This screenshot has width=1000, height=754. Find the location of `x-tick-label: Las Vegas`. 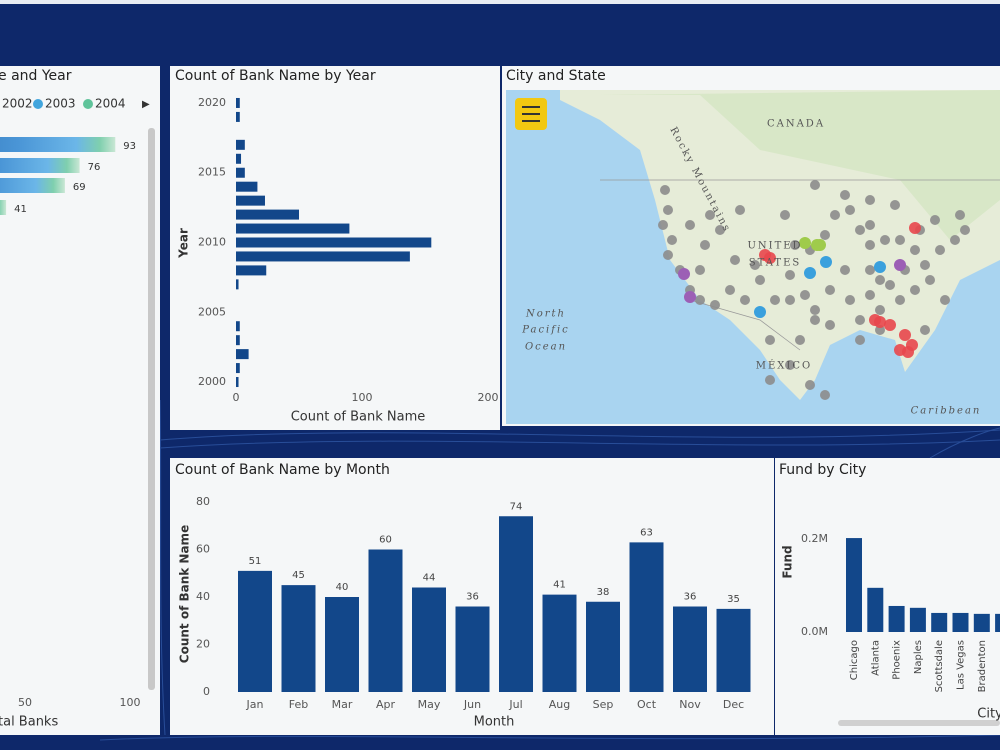

x-tick-label: Las Vegas is located at coordinates (961, 665).